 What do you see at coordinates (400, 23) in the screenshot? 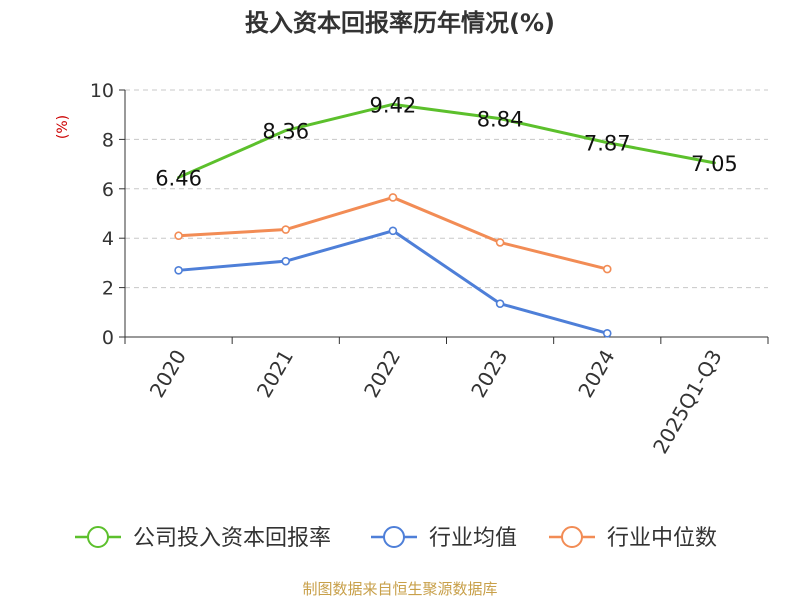
I see `chart-title: 投入资本回报率历年情况(%)` at bounding box center [400, 23].